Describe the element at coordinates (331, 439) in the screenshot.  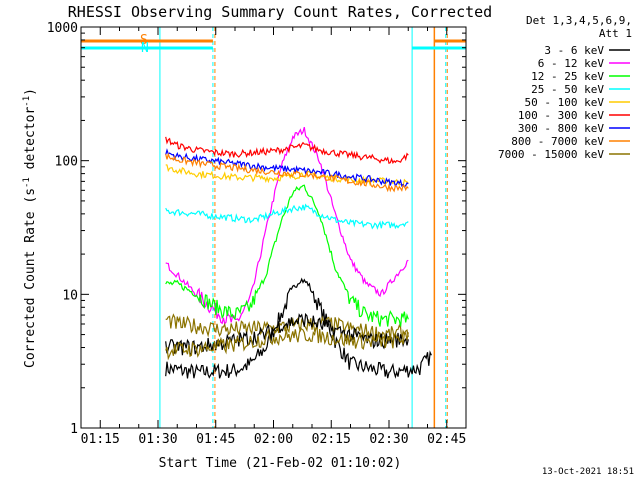
I see `x-tick-label: 02:15` at that location.